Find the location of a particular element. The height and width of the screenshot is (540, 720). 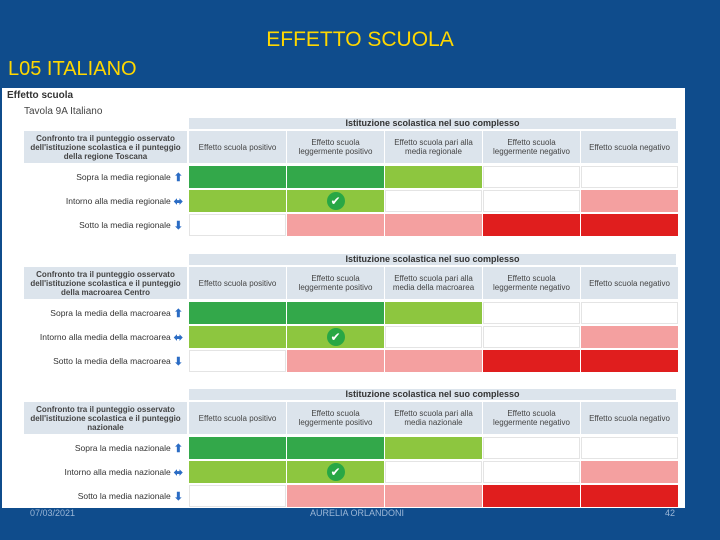

footer-author: AURELIA ORLANDONI is located at coordinates (357, 513).